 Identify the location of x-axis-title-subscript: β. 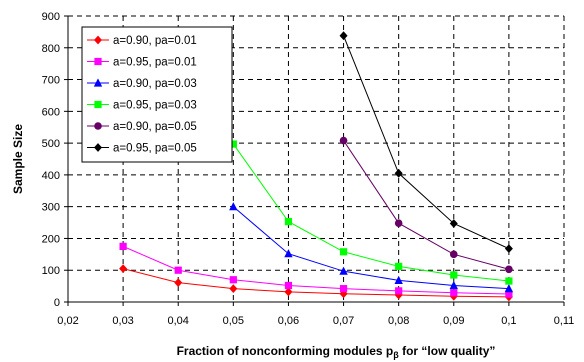
(396, 355).